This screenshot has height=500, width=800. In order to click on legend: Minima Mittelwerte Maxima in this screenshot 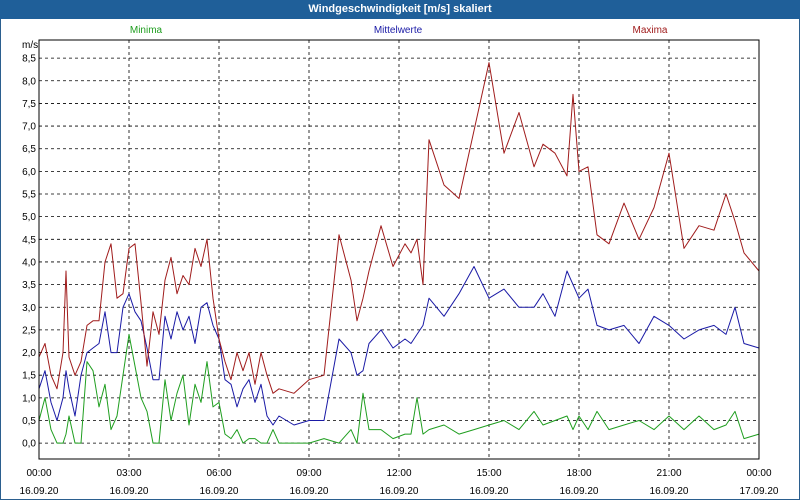, I will do `click(399, 30)`.